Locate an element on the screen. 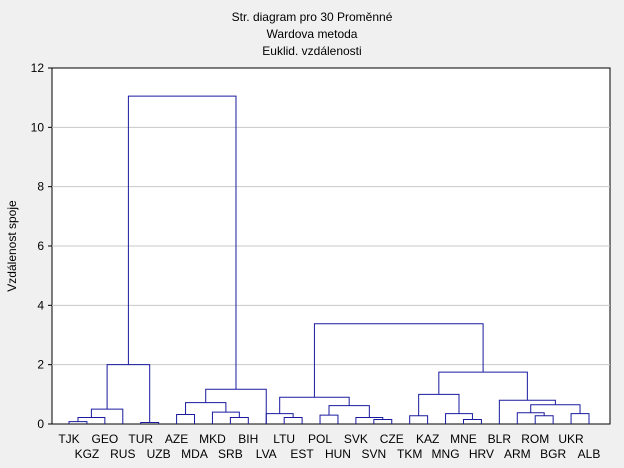  leaf-label: KGZ is located at coordinates (87, 454).